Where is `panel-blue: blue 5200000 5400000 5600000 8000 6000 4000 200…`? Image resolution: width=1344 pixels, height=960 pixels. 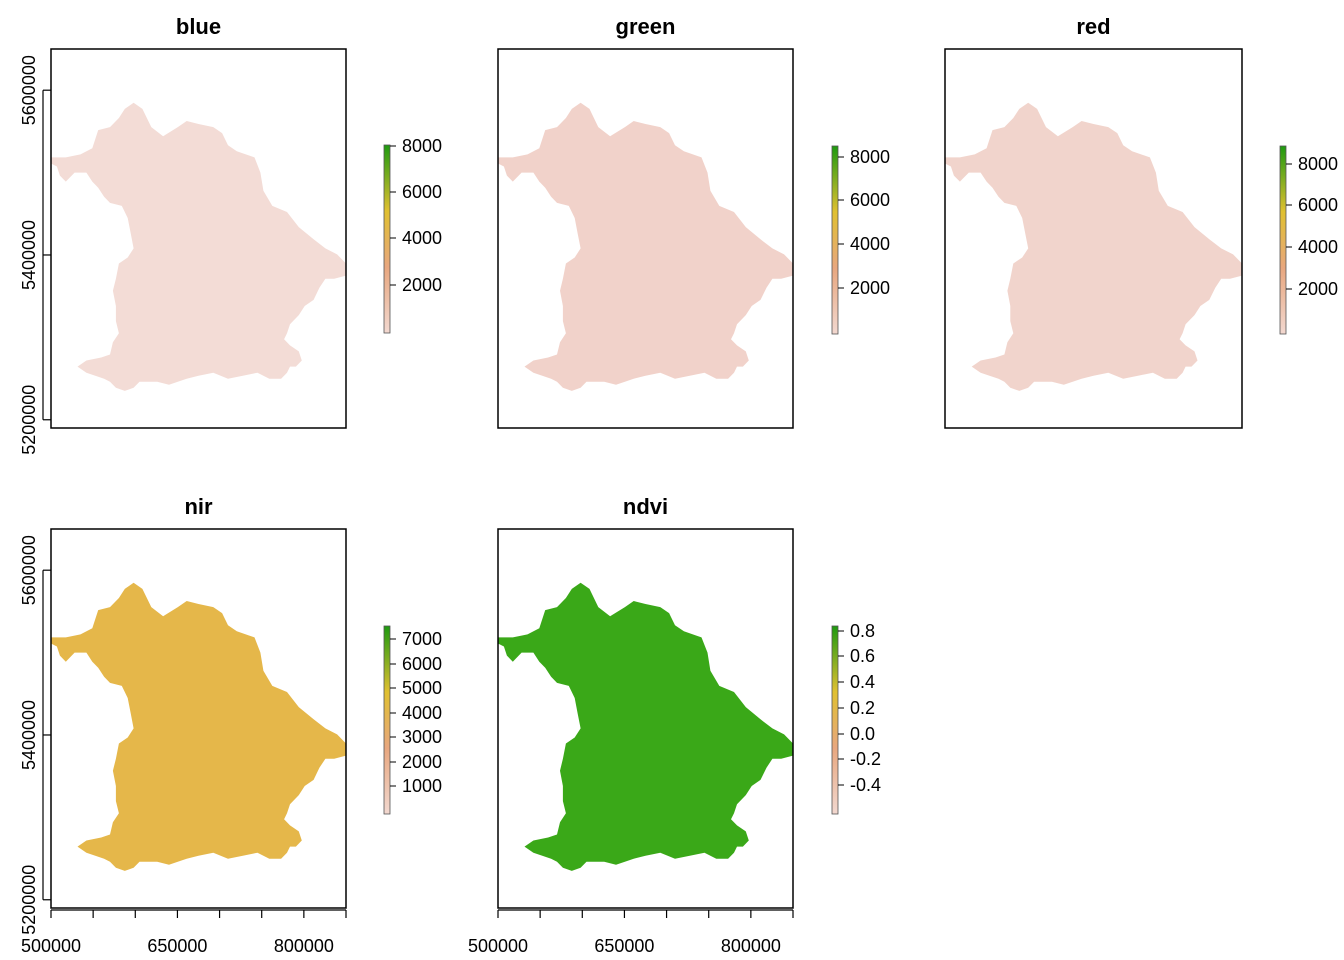 panel-blue: blue 5200000 5400000 5600000 8000 6000 4000 200… is located at coordinates (230, 234).